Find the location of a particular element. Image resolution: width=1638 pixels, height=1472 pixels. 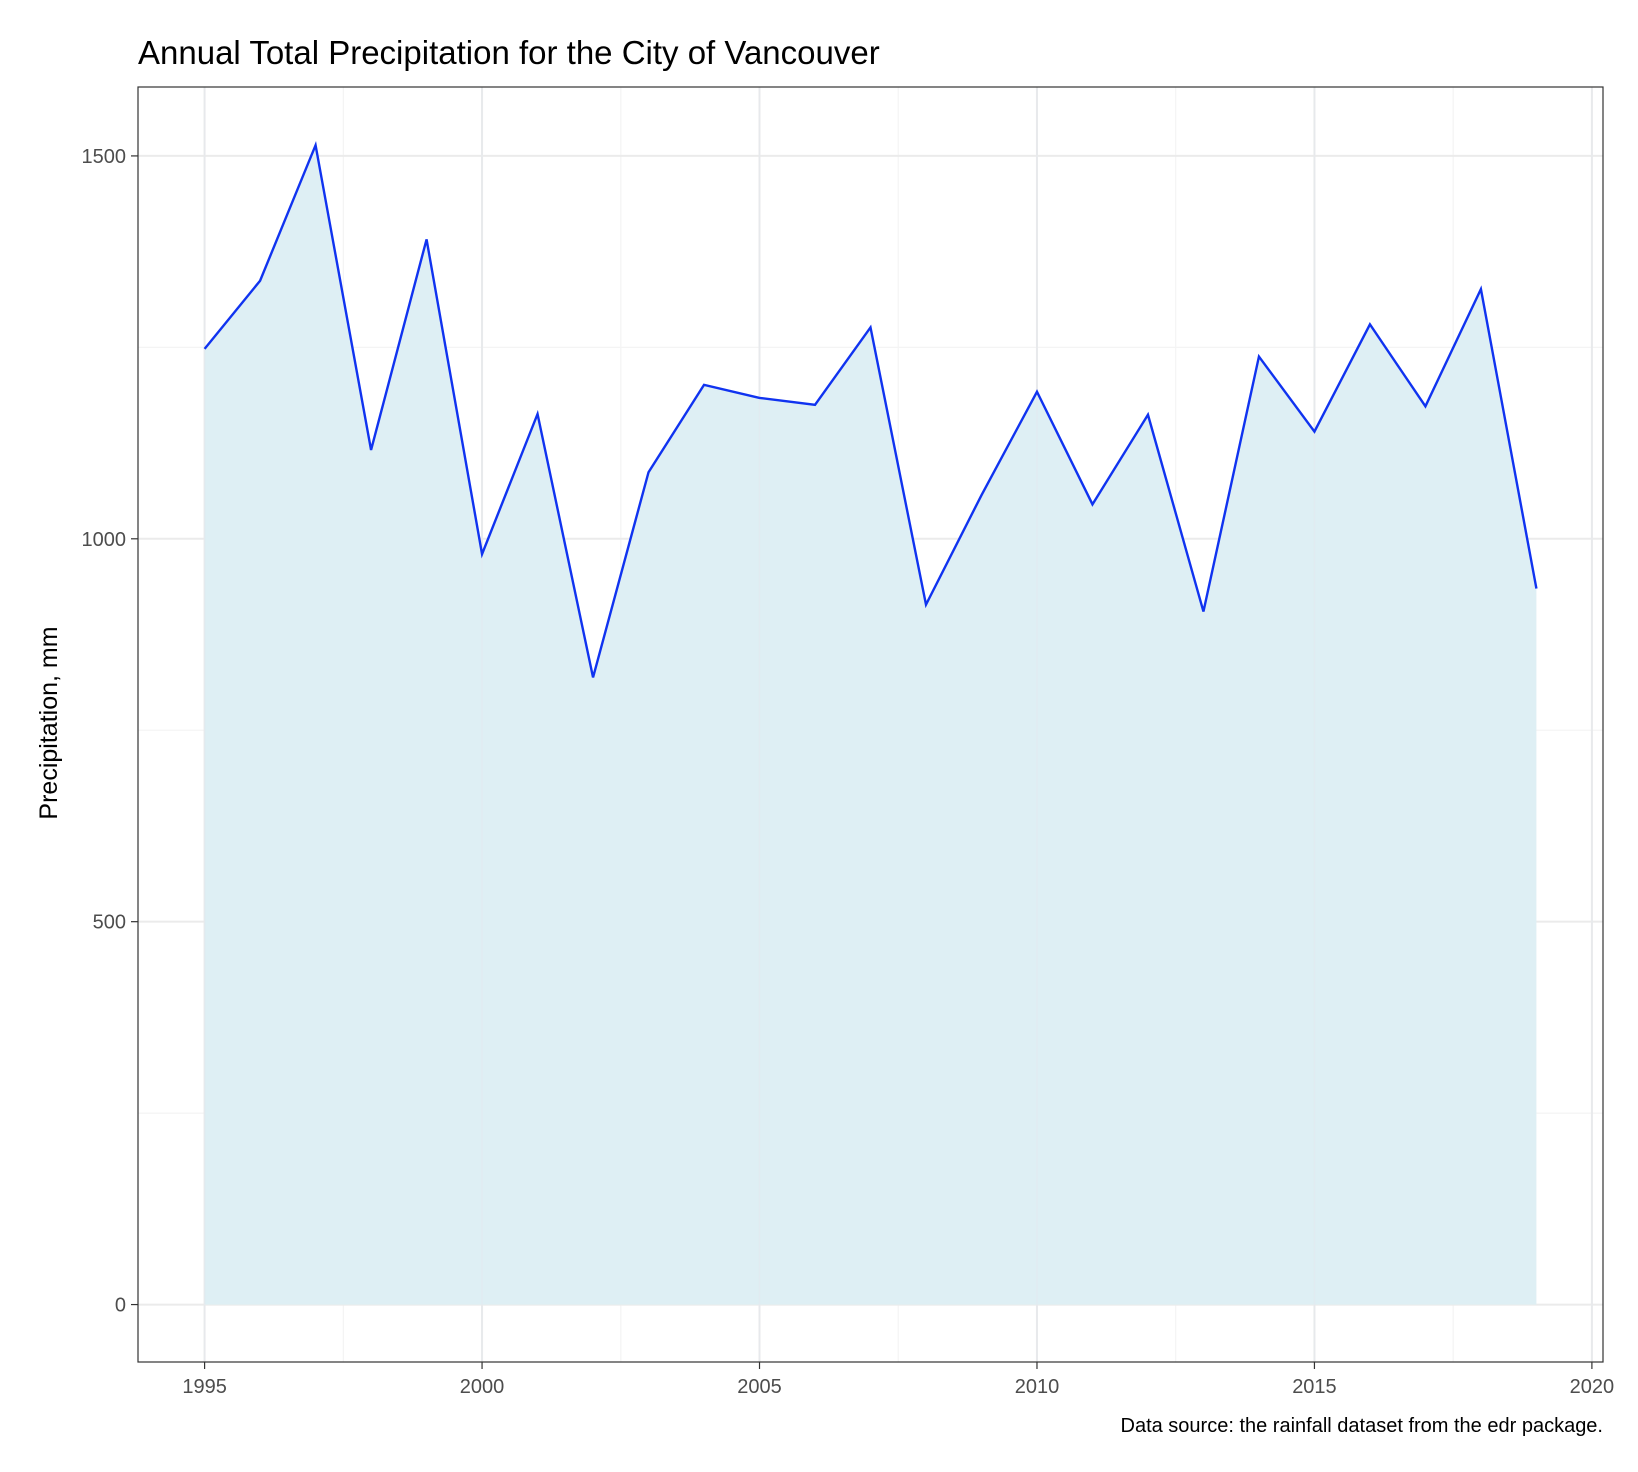

data-point-2015 is located at coordinates (1314, 432).